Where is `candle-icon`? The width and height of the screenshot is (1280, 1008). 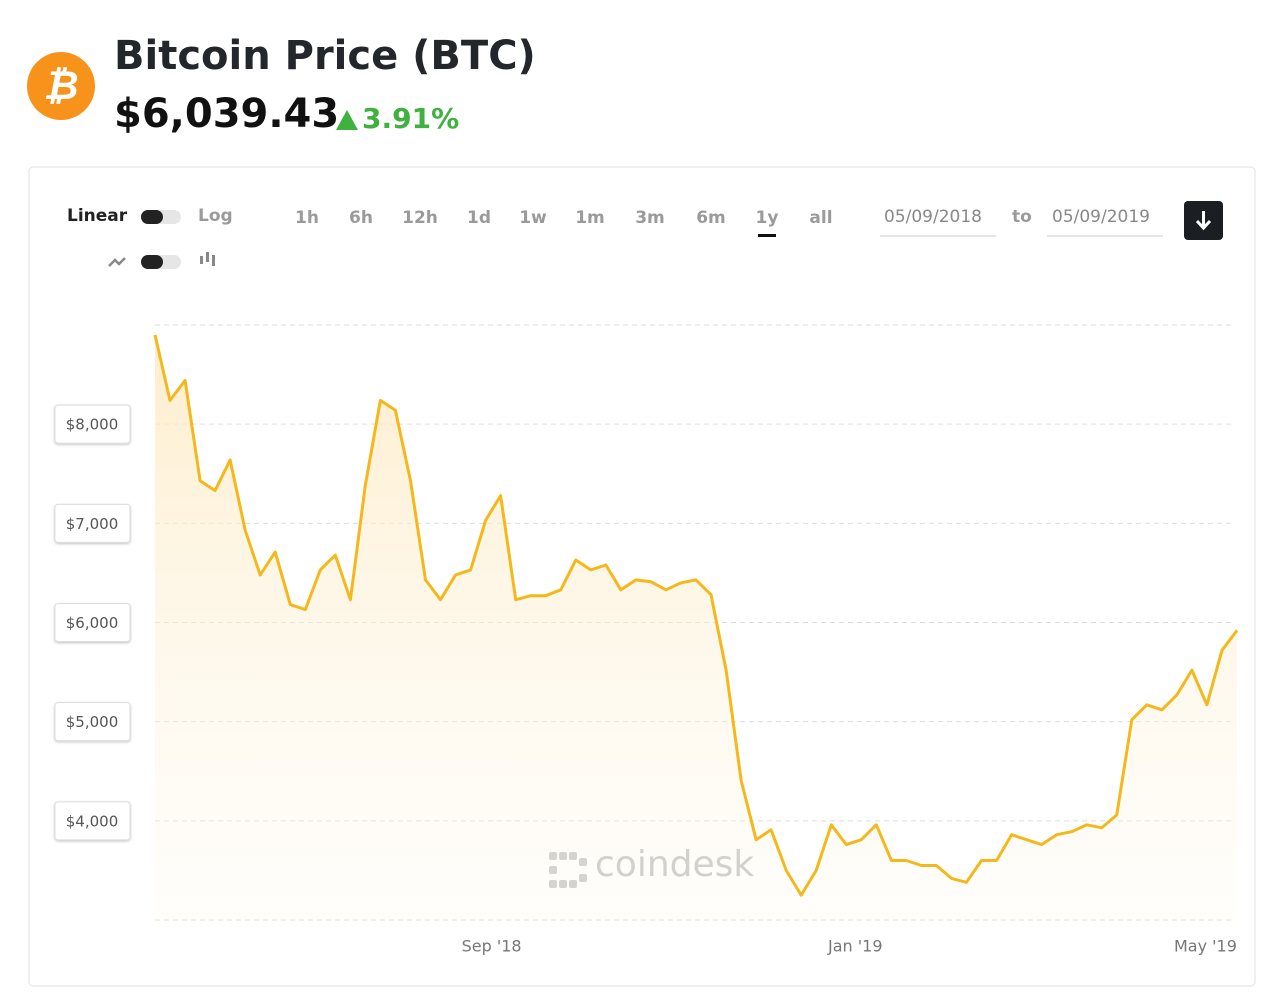 candle-icon is located at coordinates (207, 259).